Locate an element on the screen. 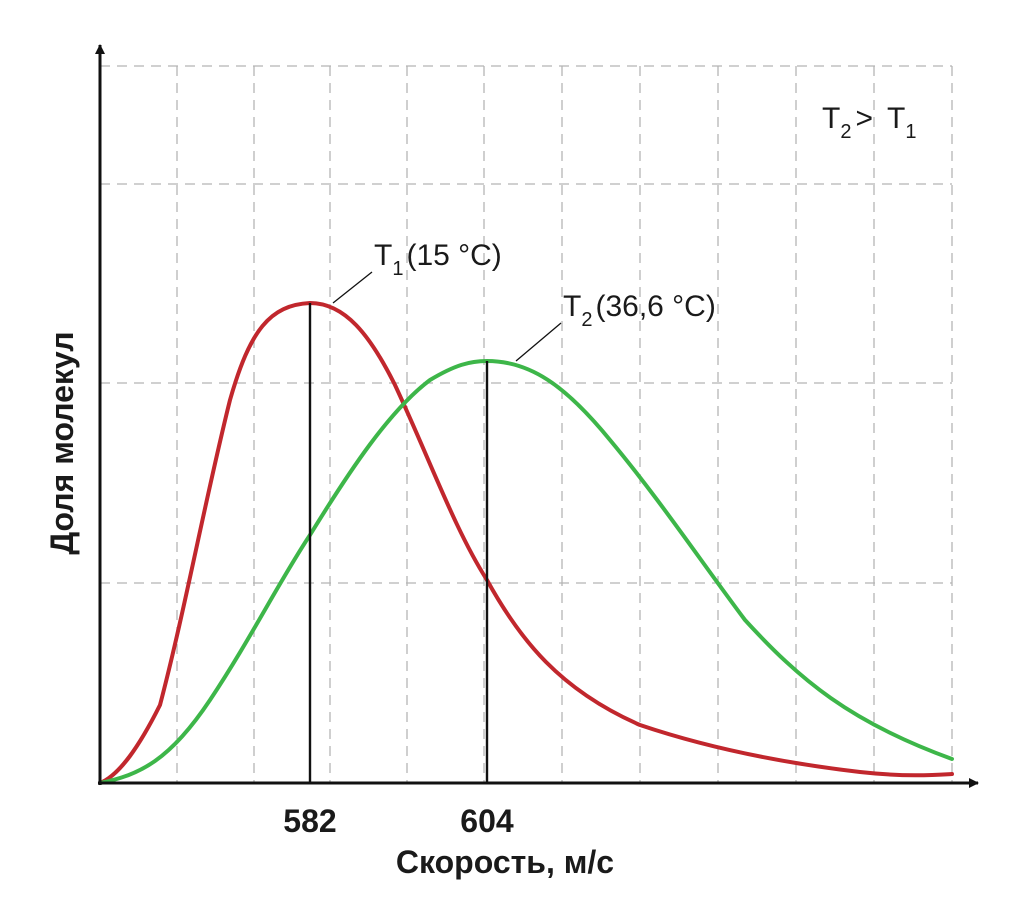 The height and width of the screenshot is (909, 1011). series-t2-label: T2 (36,6 °C) is located at coordinates (639, 310).